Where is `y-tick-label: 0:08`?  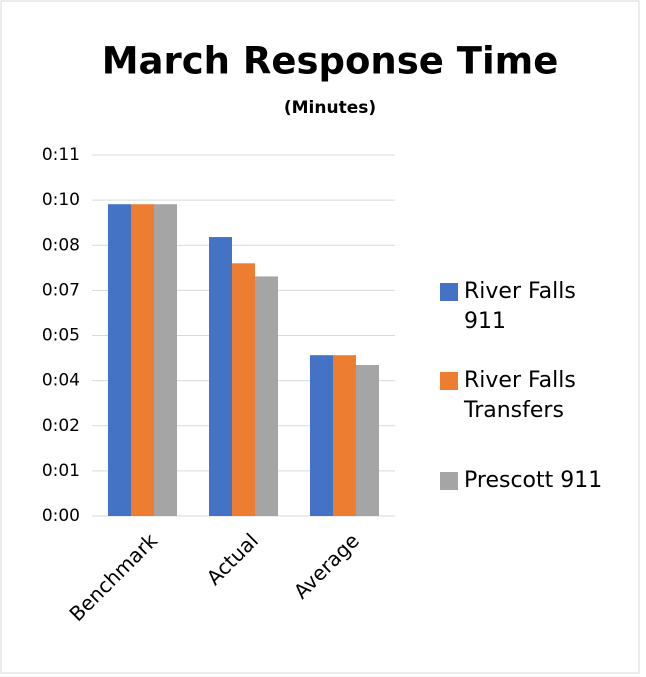
y-tick-label: 0:08 is located at coordinates (61, 245).